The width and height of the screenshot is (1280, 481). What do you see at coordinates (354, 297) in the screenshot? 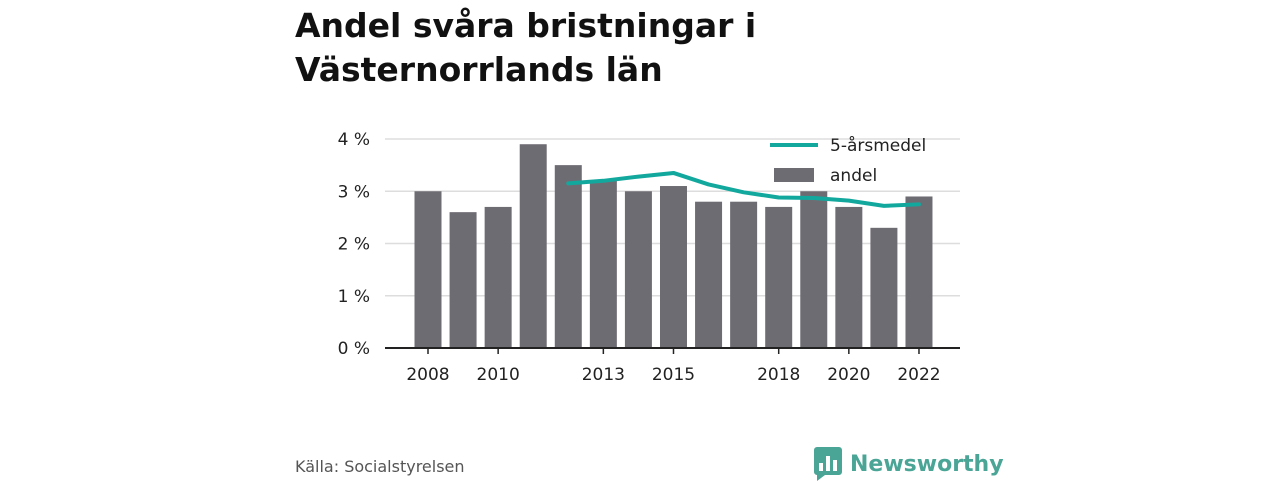
I see `y-tick-label: 1 %` at bounding box center [354, 297].